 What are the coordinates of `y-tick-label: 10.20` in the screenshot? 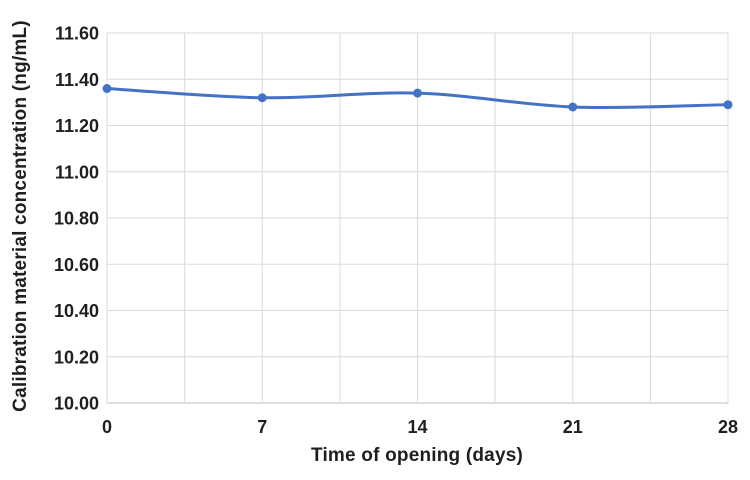 It's located at (76, 357).